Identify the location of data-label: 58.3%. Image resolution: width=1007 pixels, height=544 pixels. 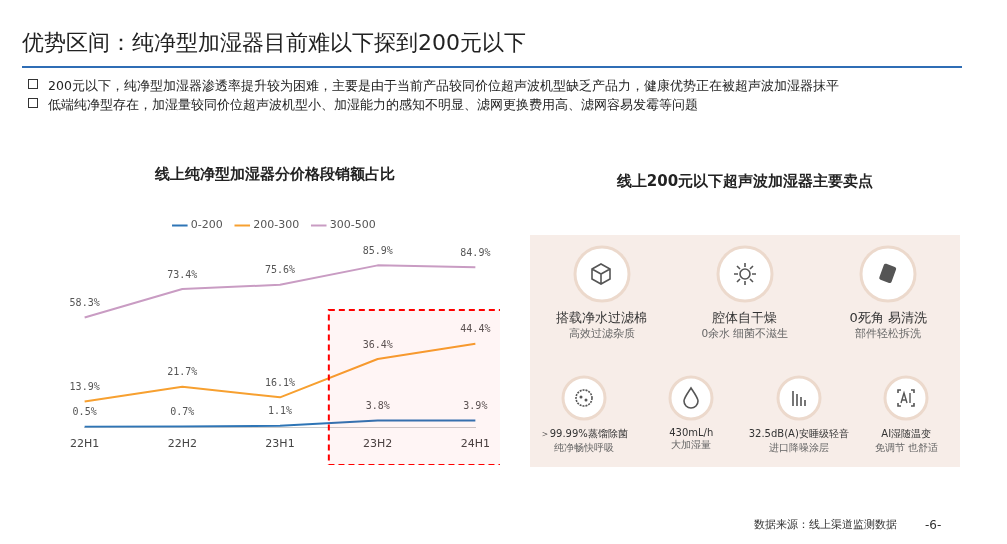
(84, 303).